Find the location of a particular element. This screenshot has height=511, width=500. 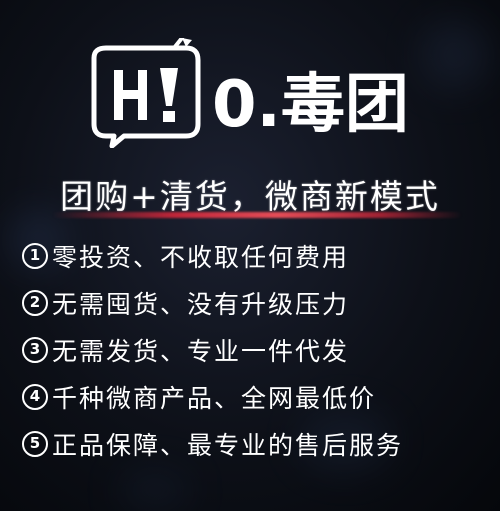

circled-number-icon: 1 is located at coordinates (35, 255).